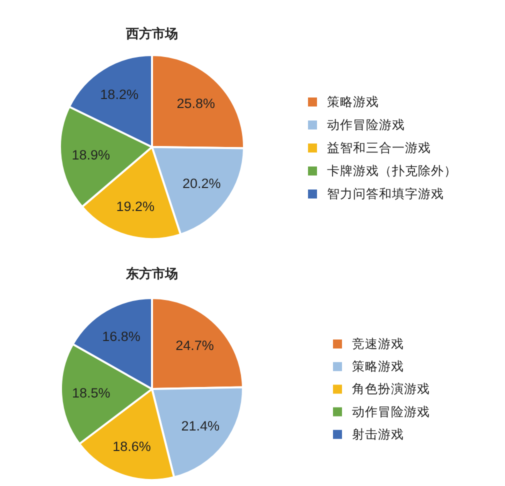 This screenshot has height=486, width=505. What do you see at coordinates (152, 33) in the screenshot?
I see `title: 西方市场` at bounding box center [152, 33].